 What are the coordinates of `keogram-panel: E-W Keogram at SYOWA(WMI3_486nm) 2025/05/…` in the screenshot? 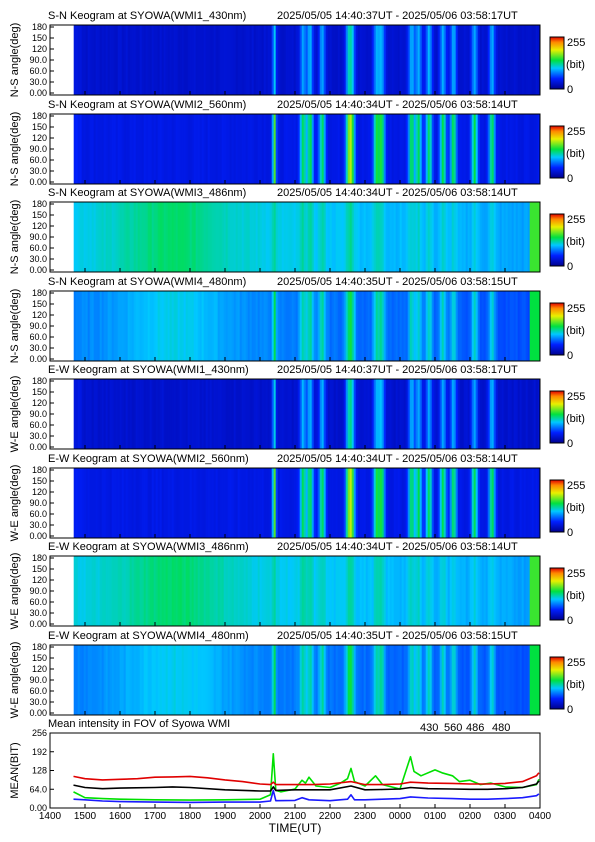 It's located at (297, 585).